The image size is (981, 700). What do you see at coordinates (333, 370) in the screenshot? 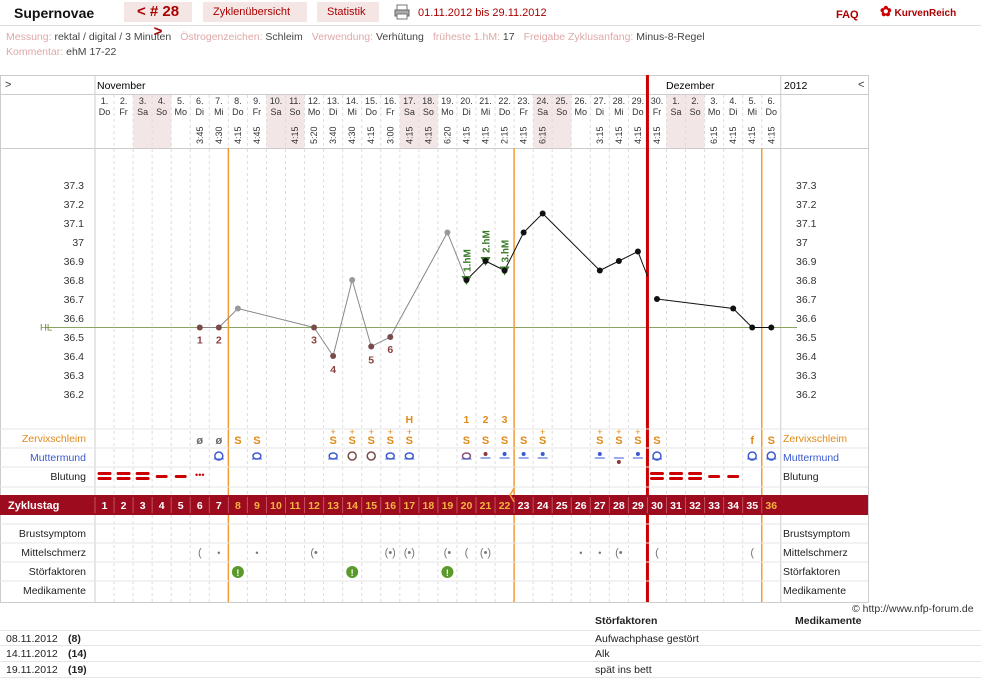
I see `low-label: 4` at bounding box center [333, 370].